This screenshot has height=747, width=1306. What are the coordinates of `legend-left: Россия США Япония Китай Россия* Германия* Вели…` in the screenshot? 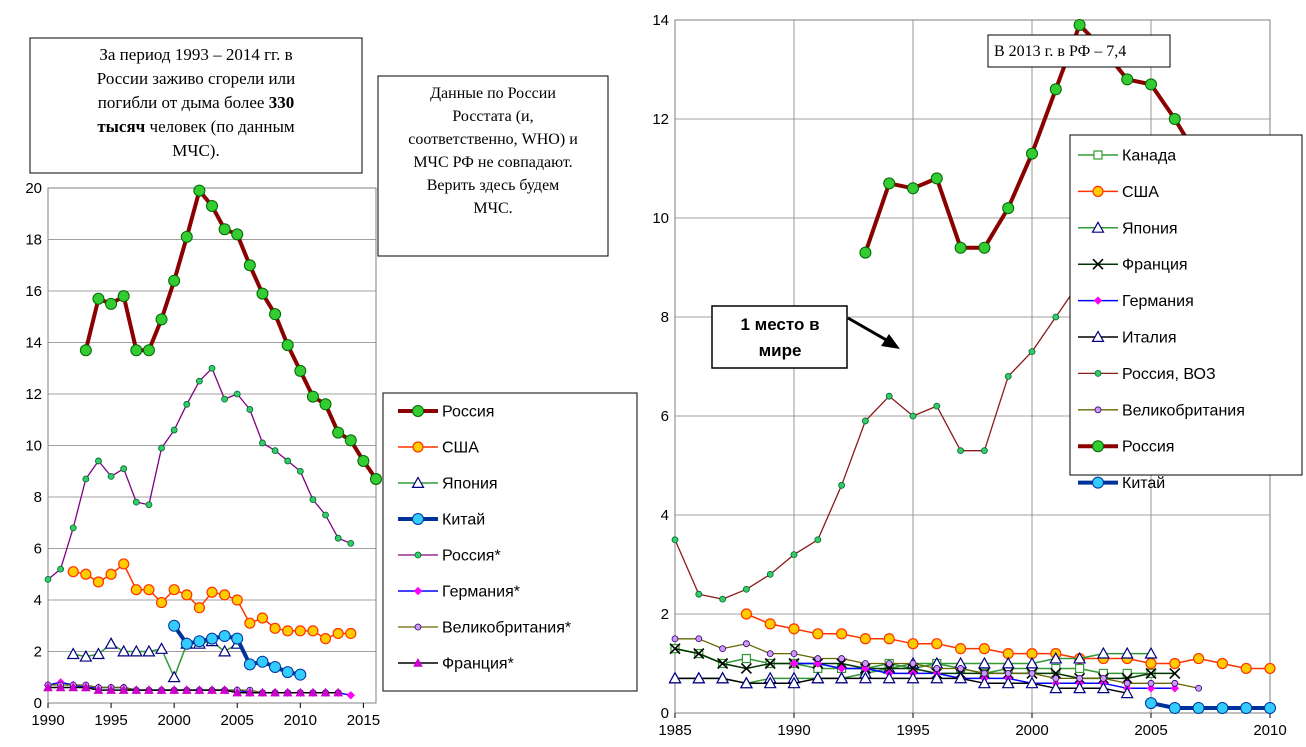 It's located at (510, 542).